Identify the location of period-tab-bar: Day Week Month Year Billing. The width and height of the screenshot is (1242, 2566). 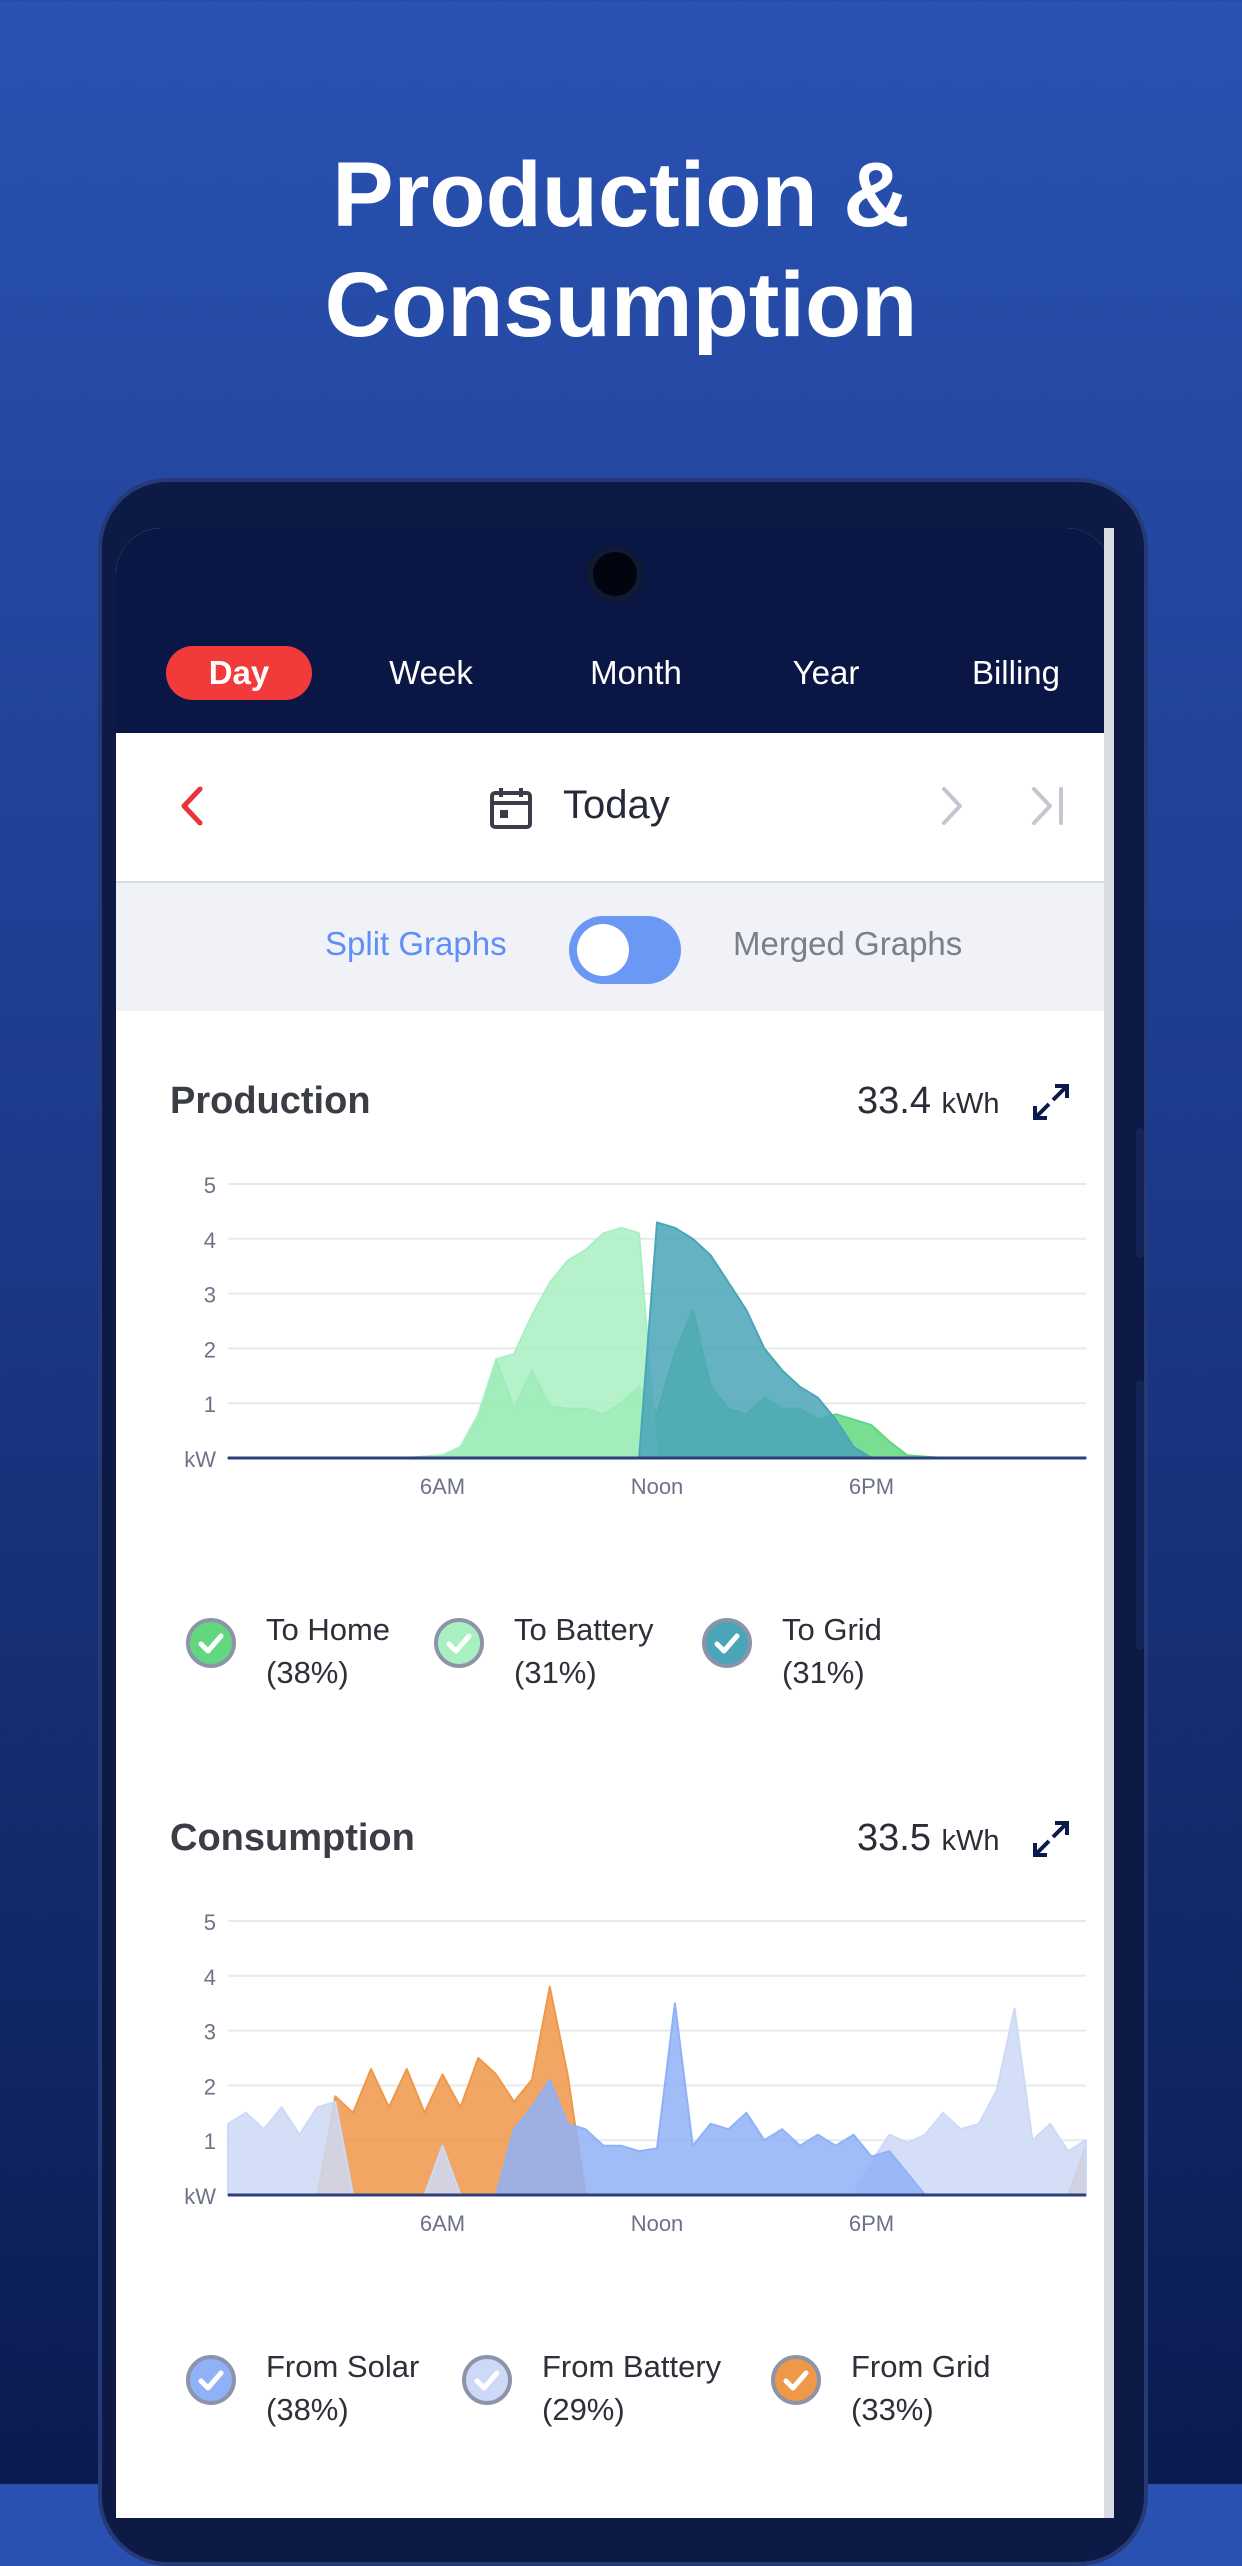
(614, 630).